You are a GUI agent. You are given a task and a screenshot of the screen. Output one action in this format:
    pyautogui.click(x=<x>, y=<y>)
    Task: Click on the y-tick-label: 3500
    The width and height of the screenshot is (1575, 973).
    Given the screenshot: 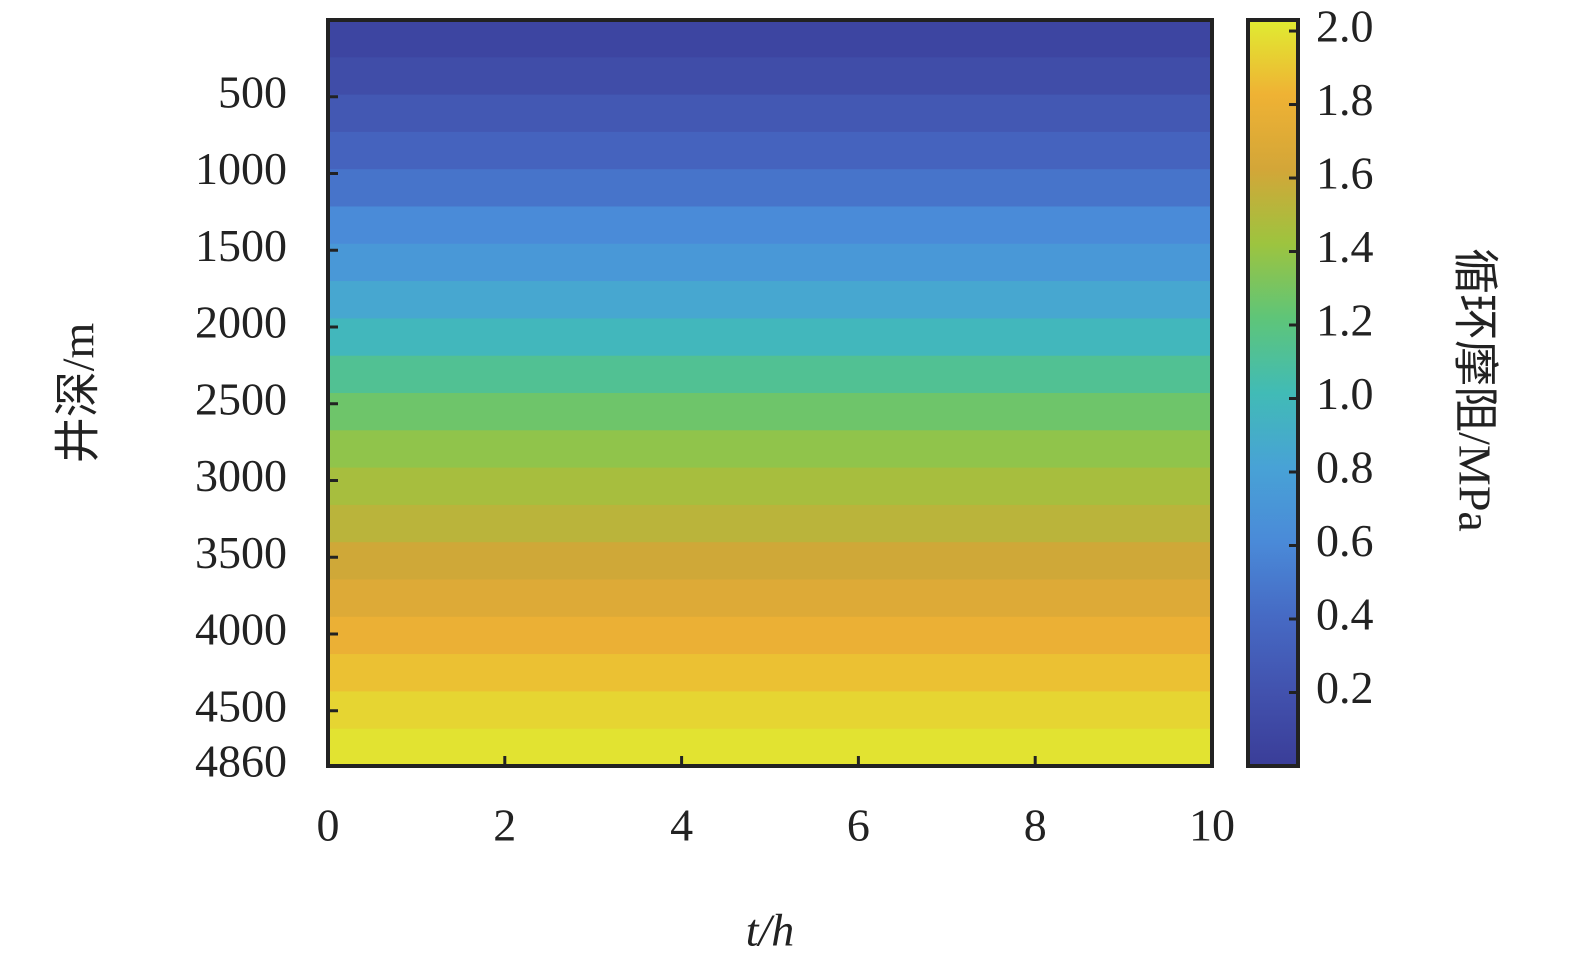 What is the action you would take?
    pyautogui.click(x=241, y=552)
    